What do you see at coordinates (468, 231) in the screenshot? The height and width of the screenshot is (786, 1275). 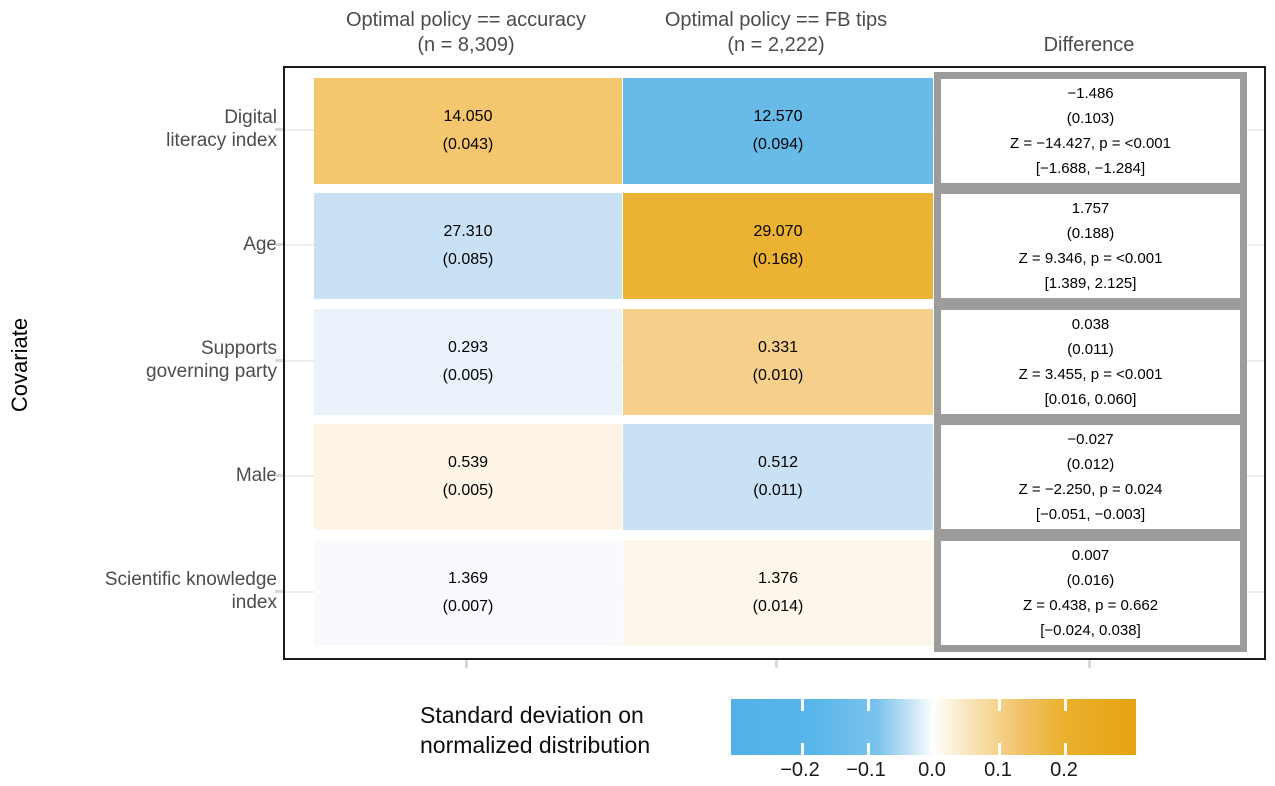 I see `cell-value: 27.310` at bounding box center [468, 231].